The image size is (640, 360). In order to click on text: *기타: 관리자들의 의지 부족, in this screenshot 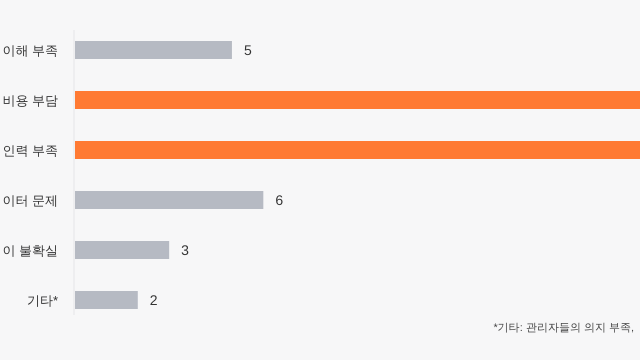, I will do `click(563, 328)`.